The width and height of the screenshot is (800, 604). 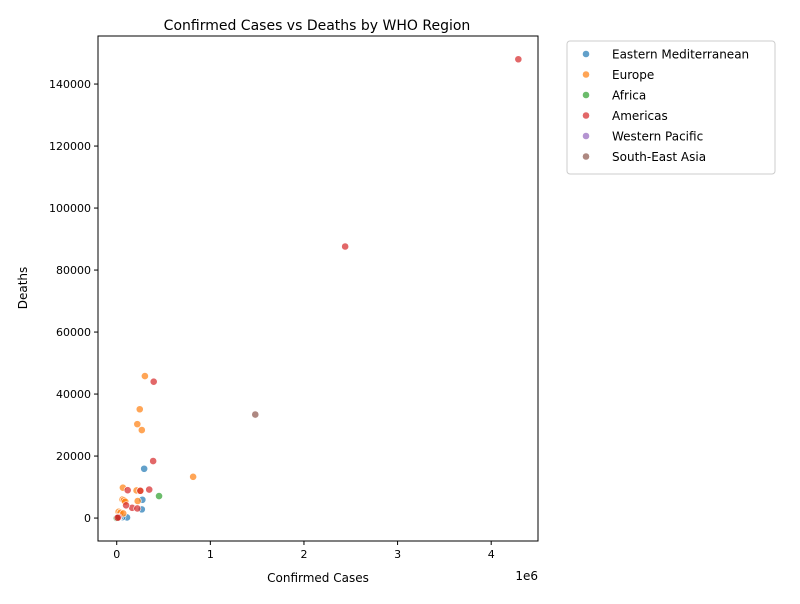 I want to click on legend-label: South-East Asia, so click(x=659, y=157).